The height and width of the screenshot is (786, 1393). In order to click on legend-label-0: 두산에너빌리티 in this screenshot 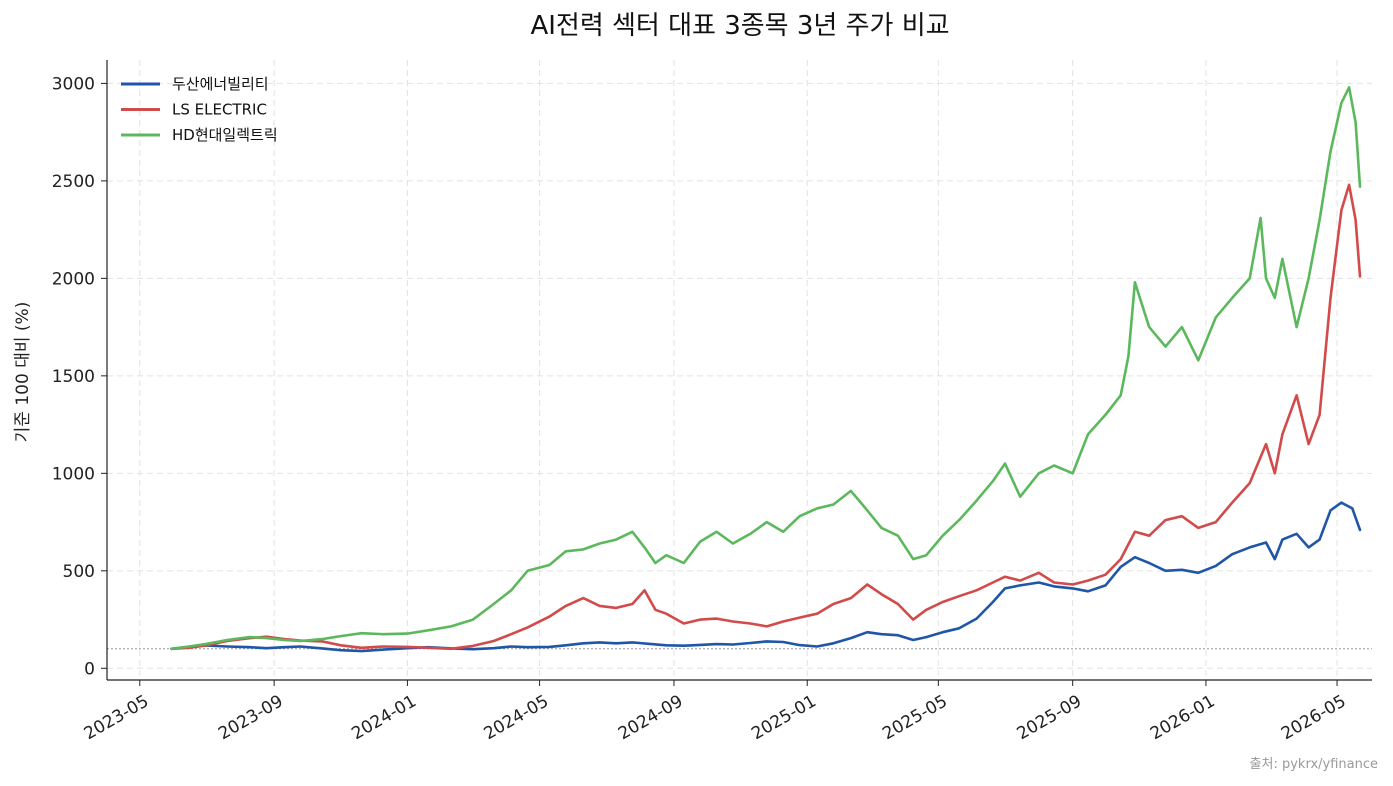, I will do `click(220, 84)`.